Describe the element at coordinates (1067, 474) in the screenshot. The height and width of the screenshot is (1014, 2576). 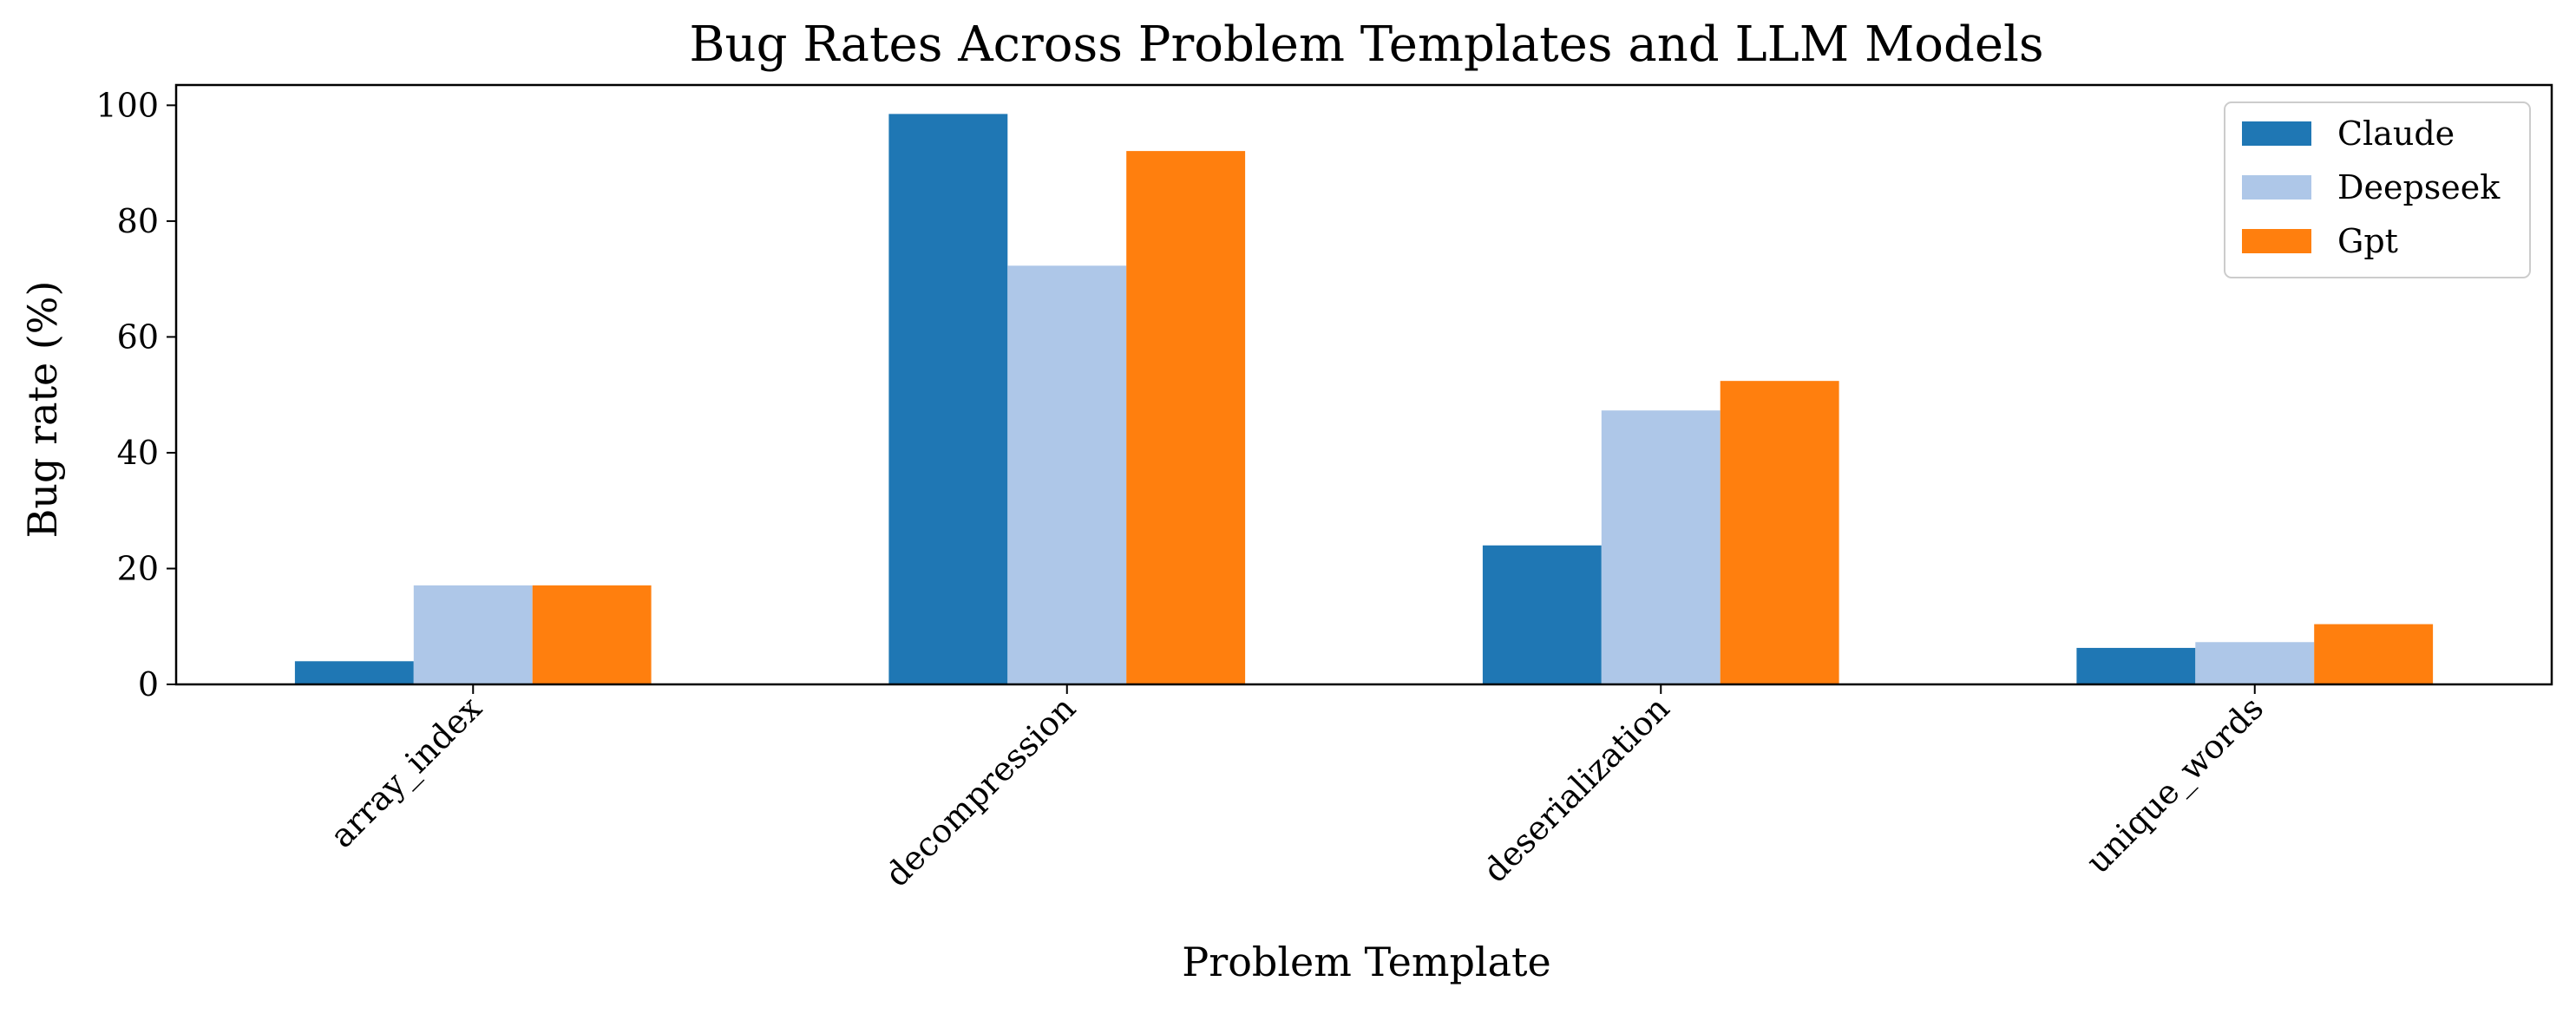
I see `bar-deepseek-decompression` at that location.